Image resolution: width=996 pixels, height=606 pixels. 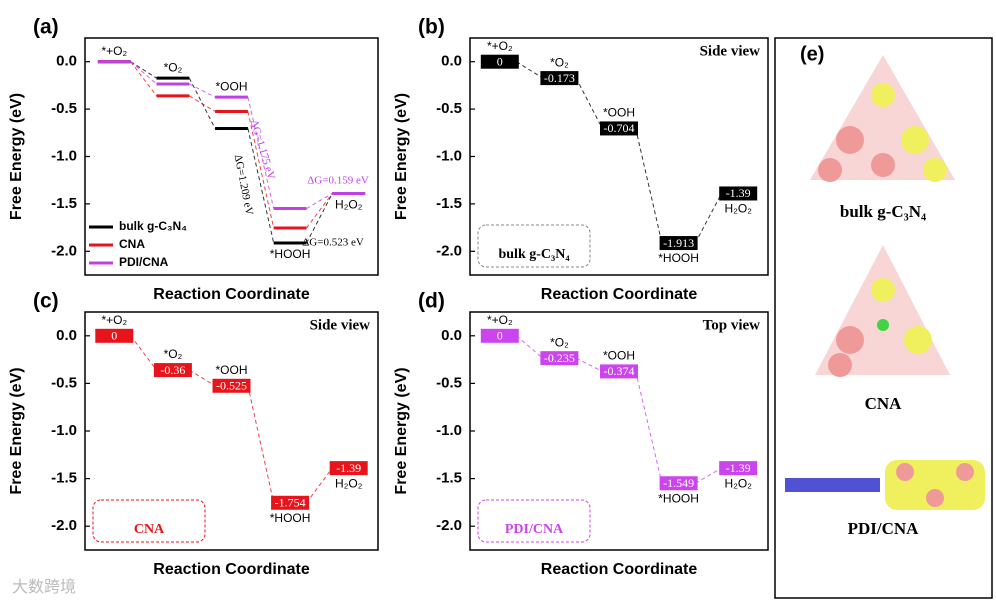 What do you see at coordinates (884, 528) in the screenshot?
I see `caption: PDI/CNA` at bounding box center [884, 528].